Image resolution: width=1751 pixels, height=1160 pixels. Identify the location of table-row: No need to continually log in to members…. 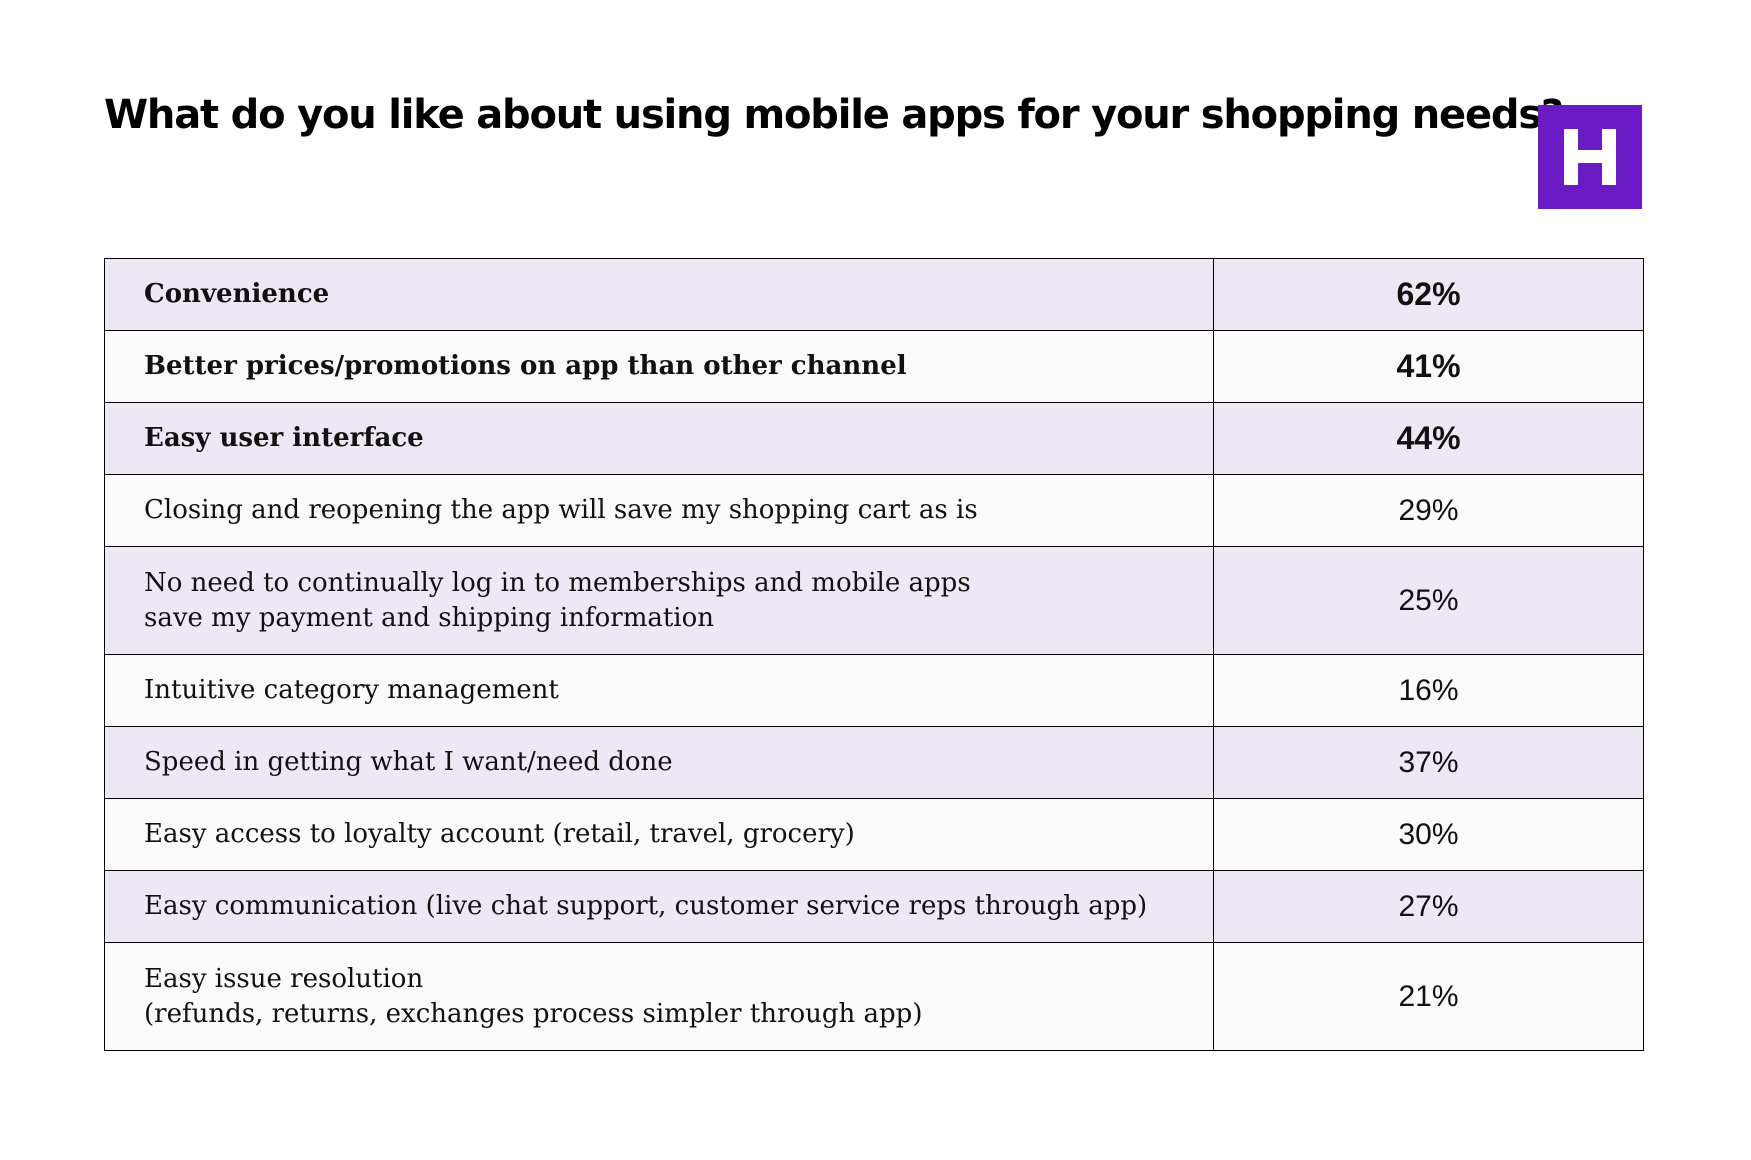
(874, 600).